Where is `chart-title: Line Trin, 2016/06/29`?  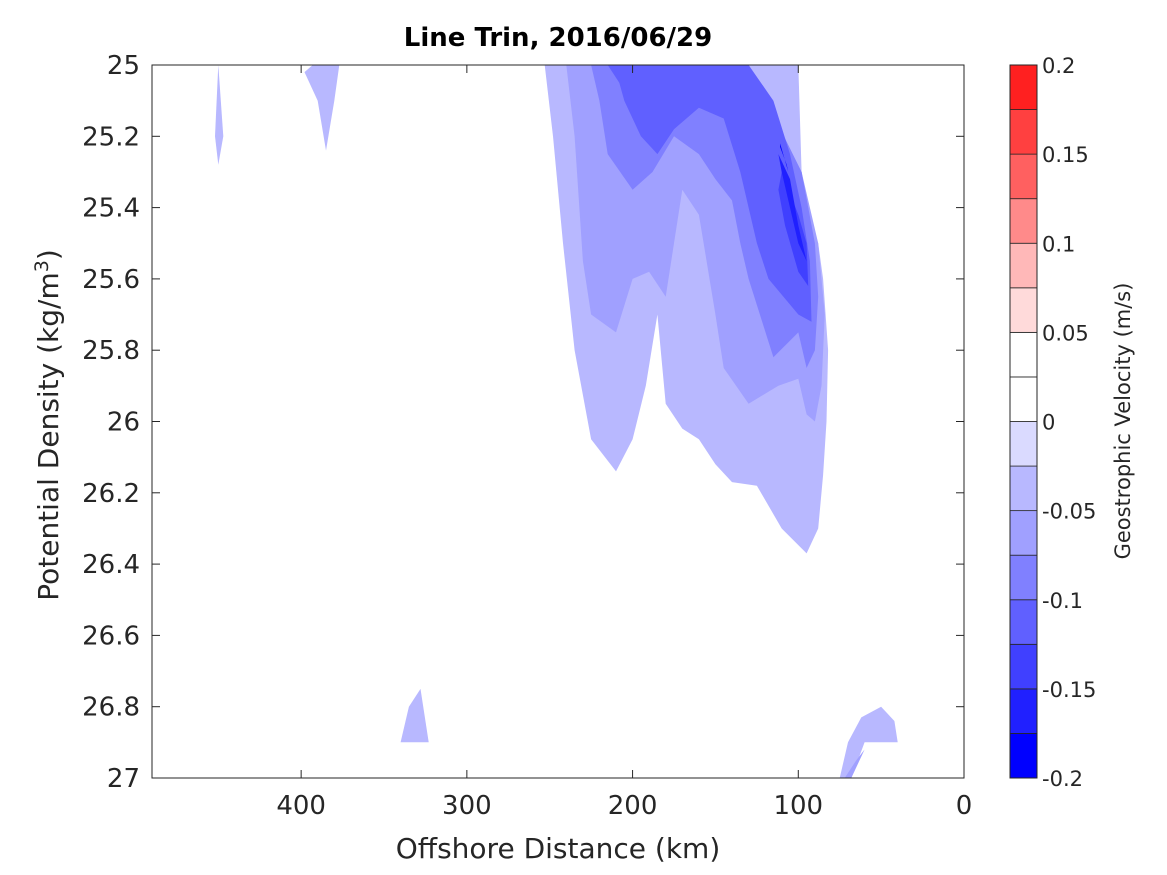 chart-title: Line Trin, 2016/06/29 is located at coordinates (558, 38).